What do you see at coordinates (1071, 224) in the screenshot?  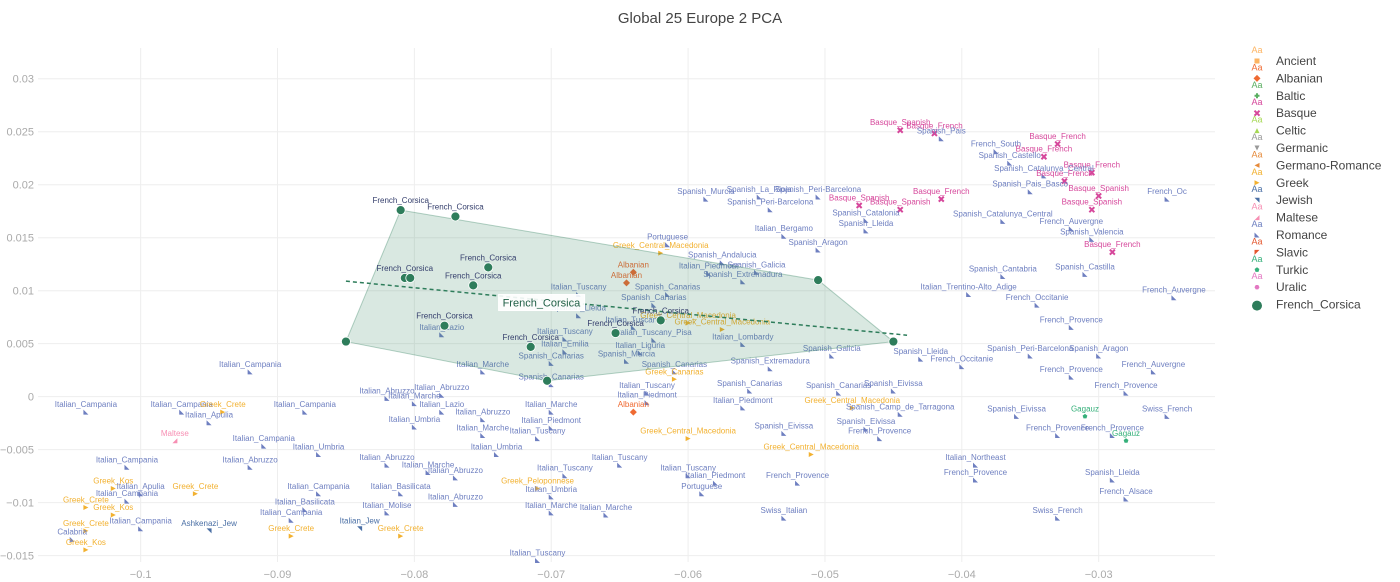 I see `scatter-point: French_Auvergne` at bounding box center [1071, 224].